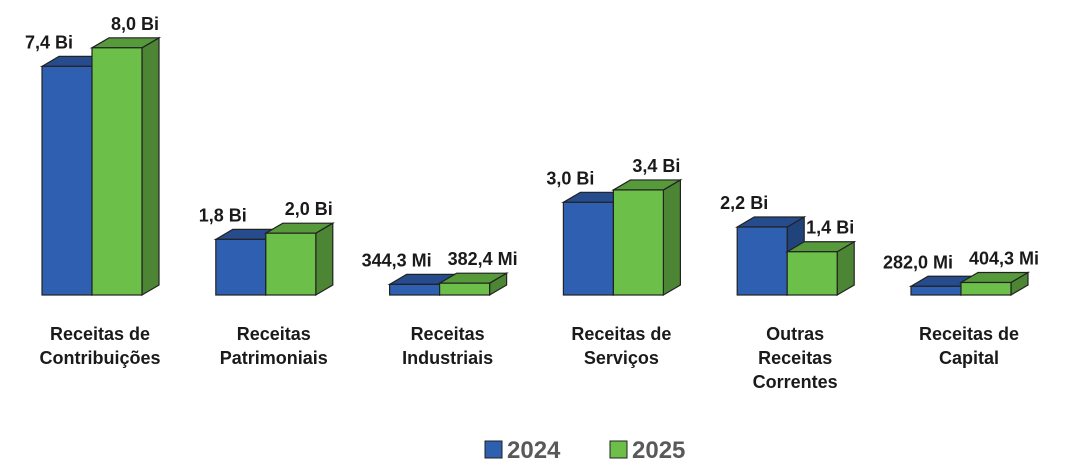  What do you see at coordinates (100, 346) in the screenshot?
I see `x-tick-label: Receitas de Contribuições` at bounding box center [100, 346].